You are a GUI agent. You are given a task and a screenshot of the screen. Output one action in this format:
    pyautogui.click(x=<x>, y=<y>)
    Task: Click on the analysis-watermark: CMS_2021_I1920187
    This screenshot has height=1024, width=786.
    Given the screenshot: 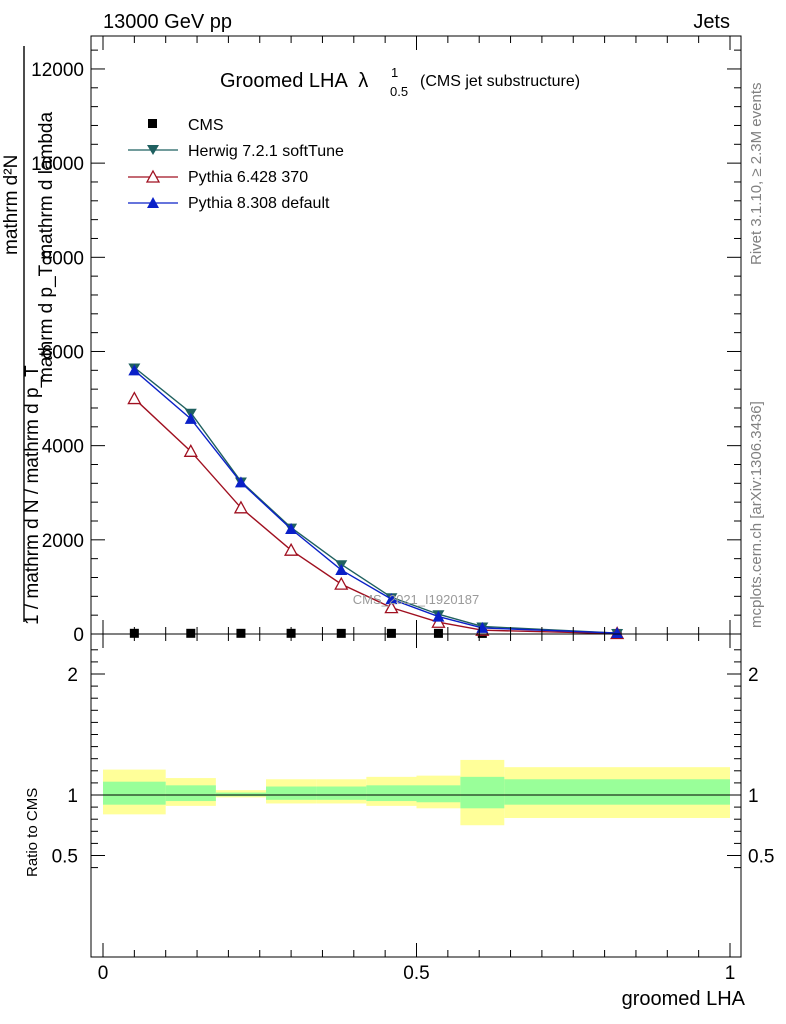 What is the action you would take?
    pyautogui.click(x=416, y=599)
    